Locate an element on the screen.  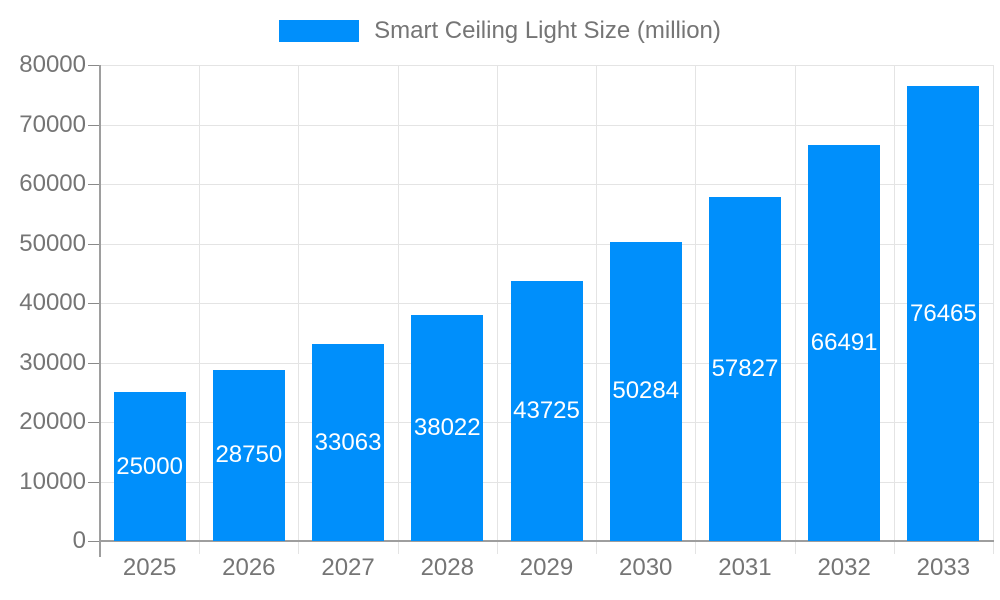
x-axis-label: 2026 is located at coordinates (249, 567).